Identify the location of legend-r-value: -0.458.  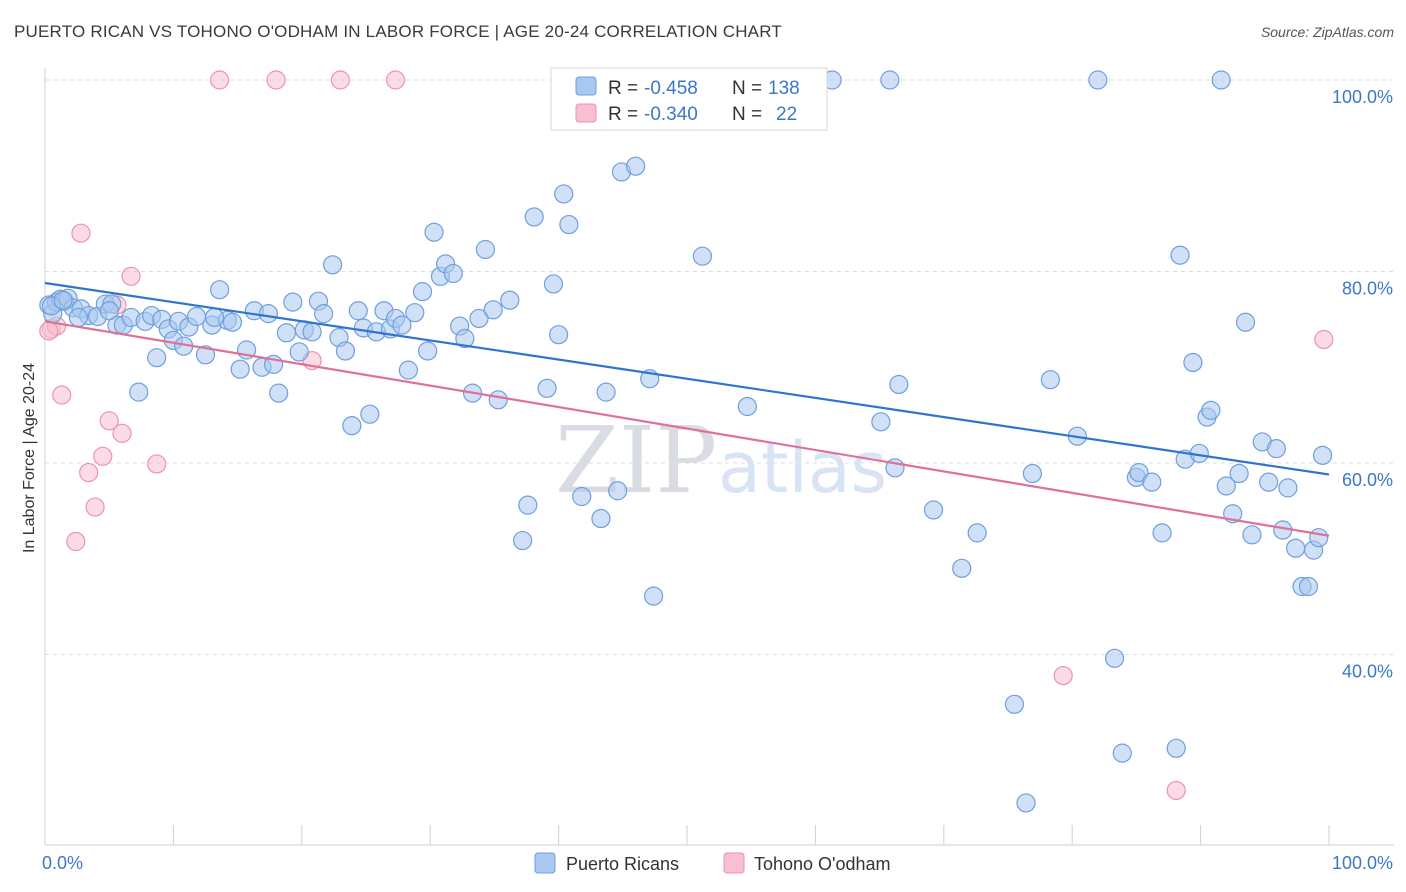
(671, 88).